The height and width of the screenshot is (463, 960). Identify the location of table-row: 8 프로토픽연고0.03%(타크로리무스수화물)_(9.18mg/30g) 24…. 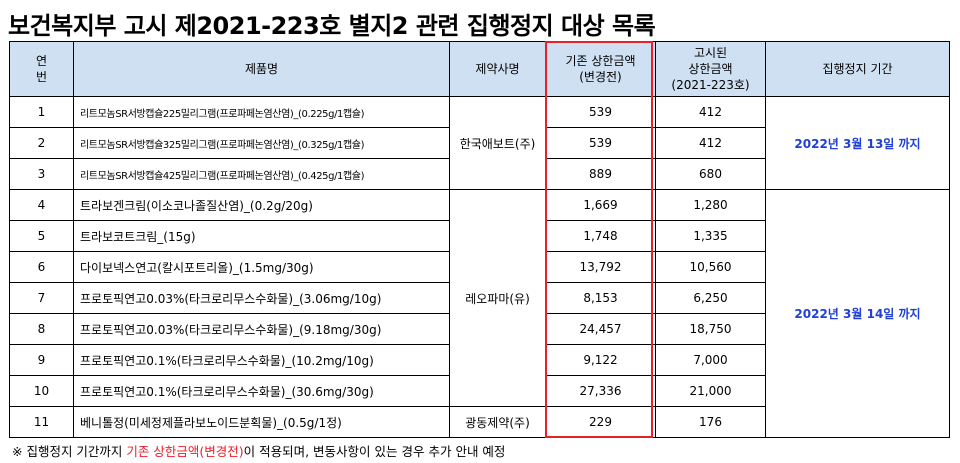
(479, 329).